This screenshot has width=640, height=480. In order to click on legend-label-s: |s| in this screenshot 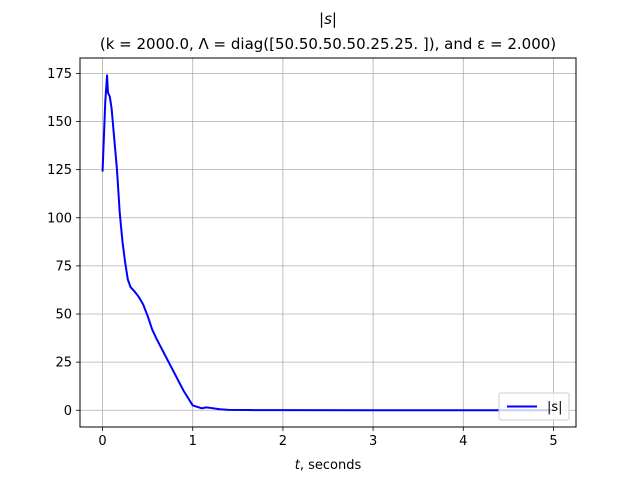, I will do `click(555, 407)`.